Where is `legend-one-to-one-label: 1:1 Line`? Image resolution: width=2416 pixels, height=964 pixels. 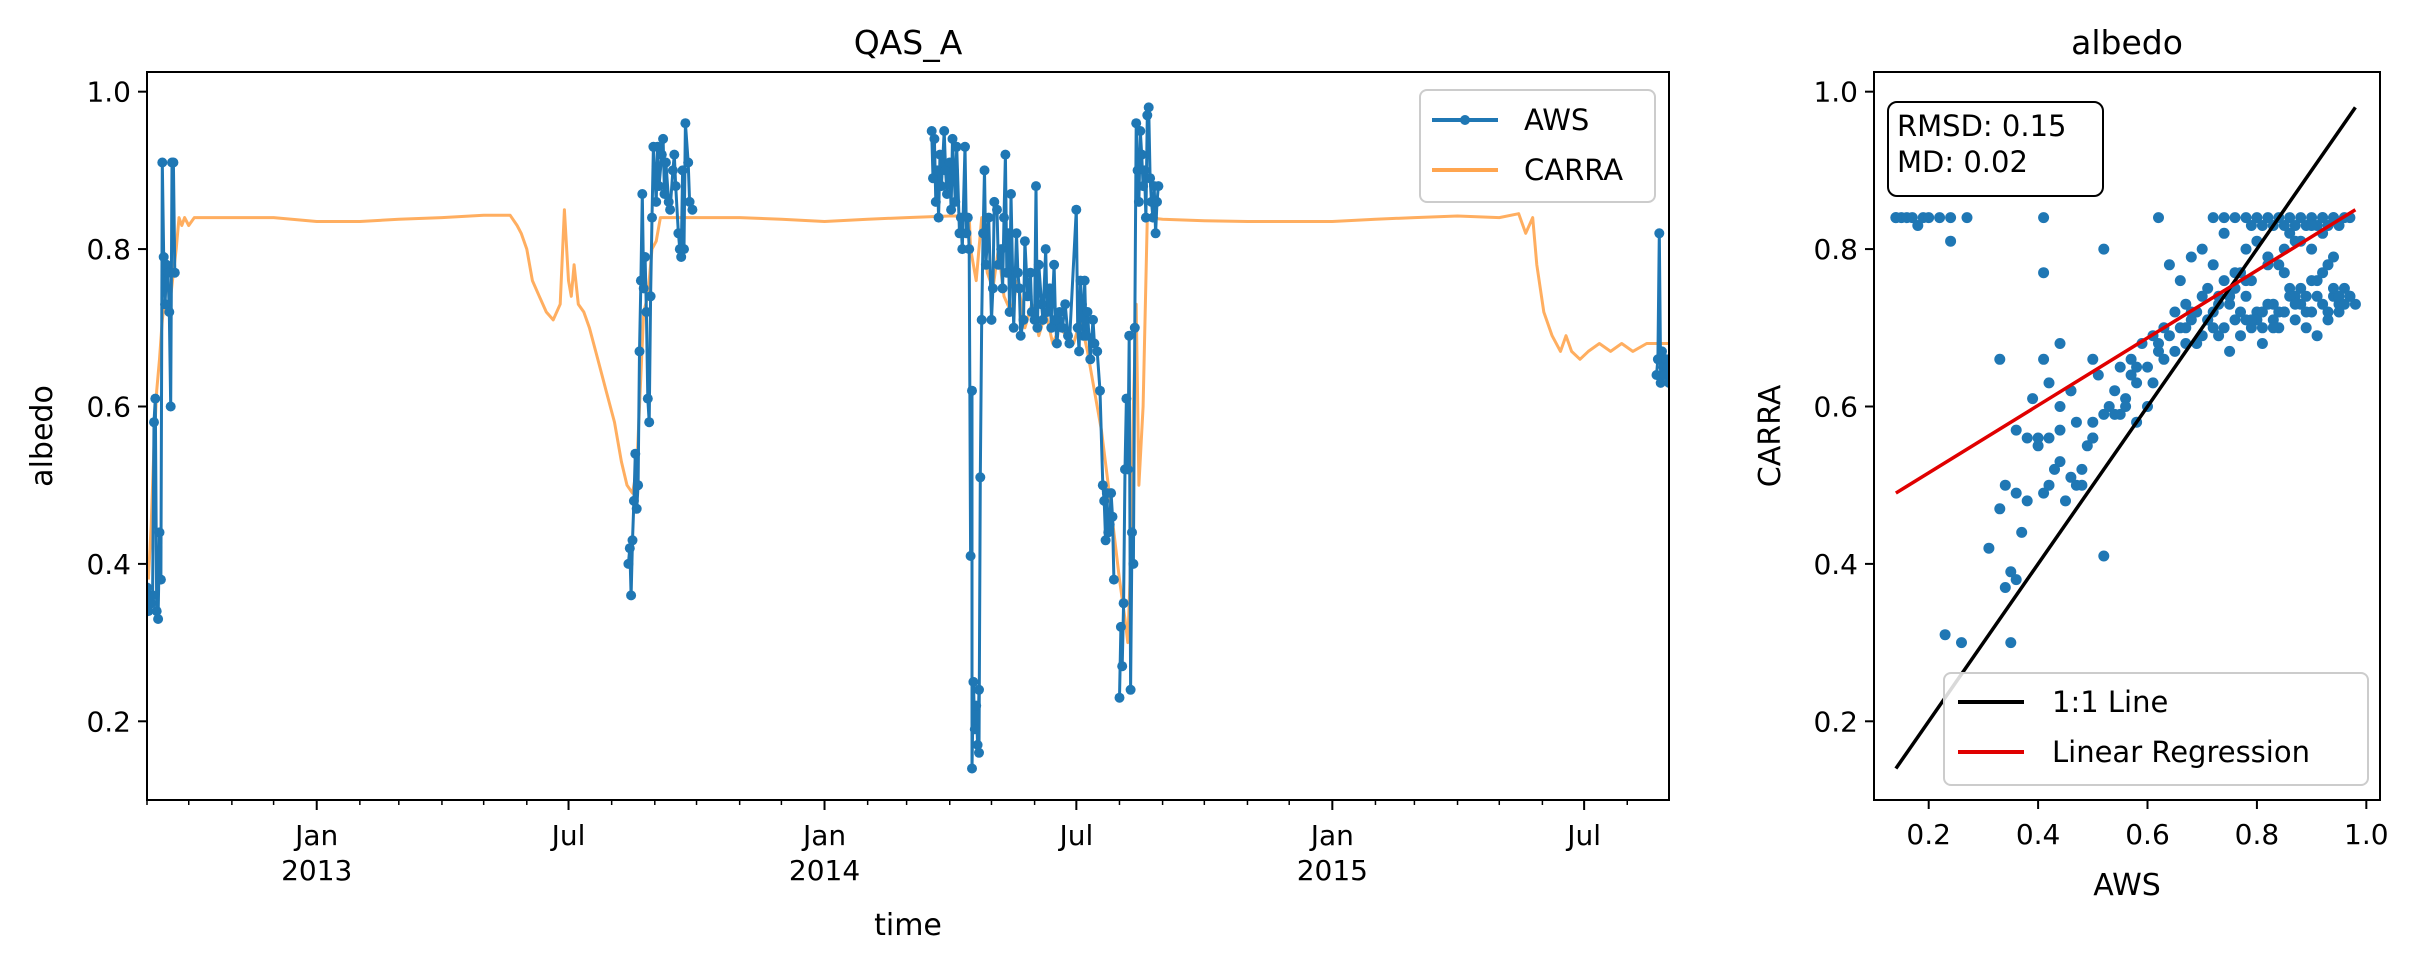
legend-one-to-one-label: 1:1 Line is located at coordinates (2110, 702).